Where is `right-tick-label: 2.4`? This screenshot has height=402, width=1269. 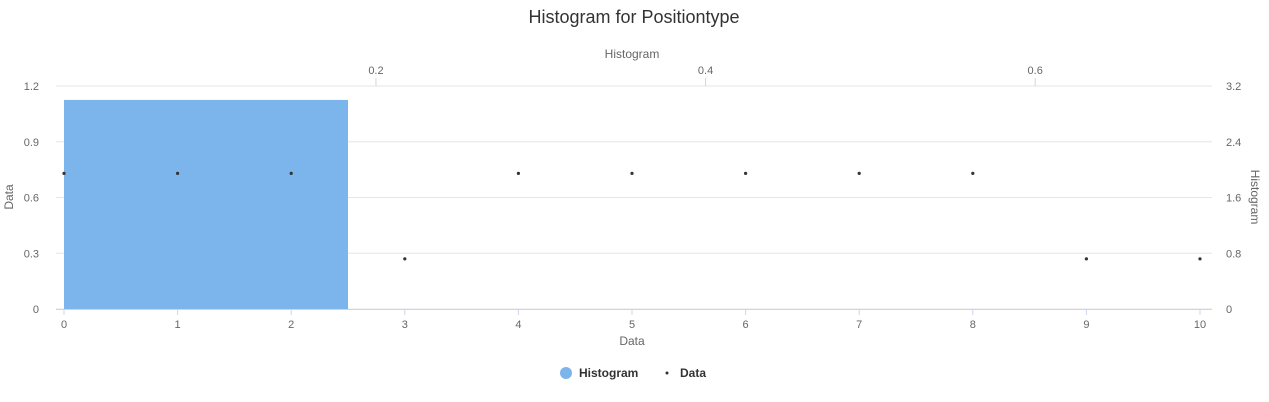
right-tick-label: 2.4 is located at coordinates (1233, 143).